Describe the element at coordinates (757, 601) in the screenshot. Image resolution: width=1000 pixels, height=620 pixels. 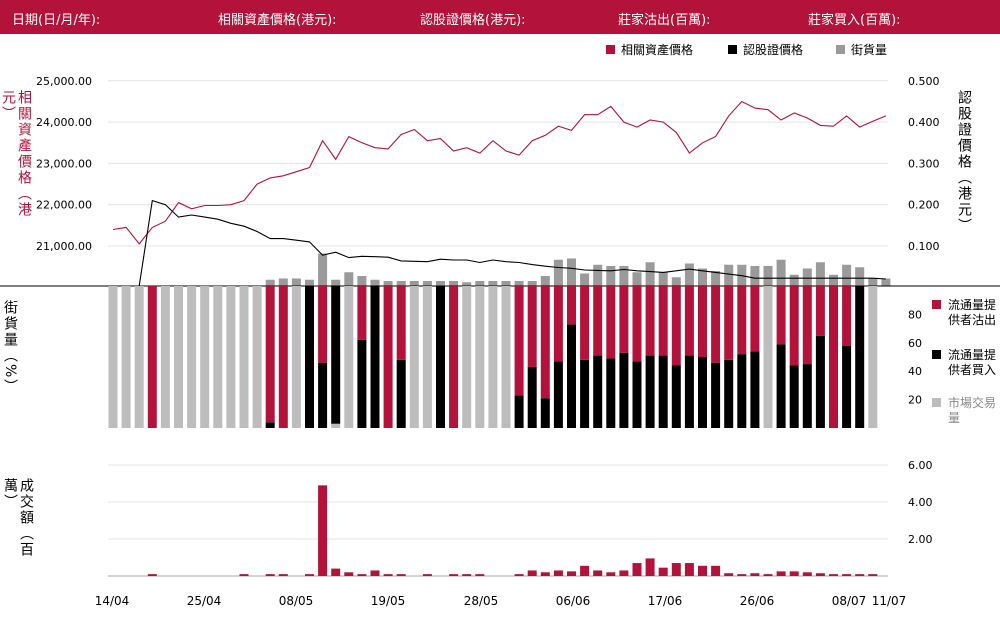
I see `x-tick-label: 26/06` at that location.